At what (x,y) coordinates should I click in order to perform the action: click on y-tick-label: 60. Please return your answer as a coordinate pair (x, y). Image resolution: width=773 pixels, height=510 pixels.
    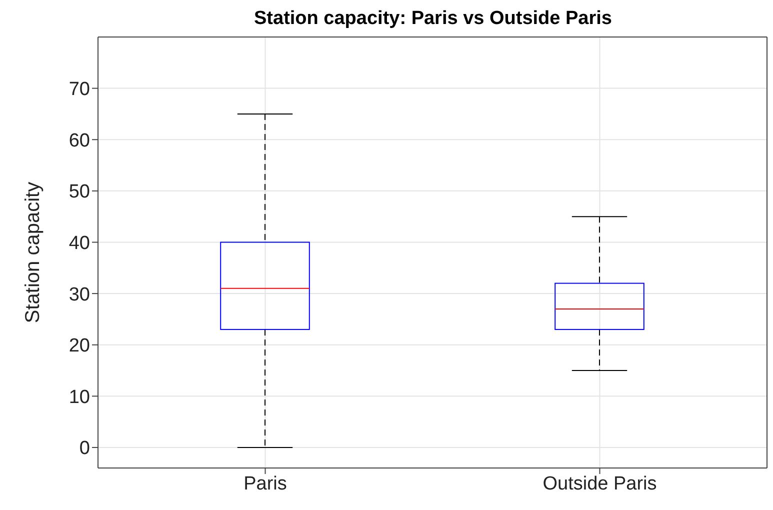
    Looking at the image, I should click on (79, 141).